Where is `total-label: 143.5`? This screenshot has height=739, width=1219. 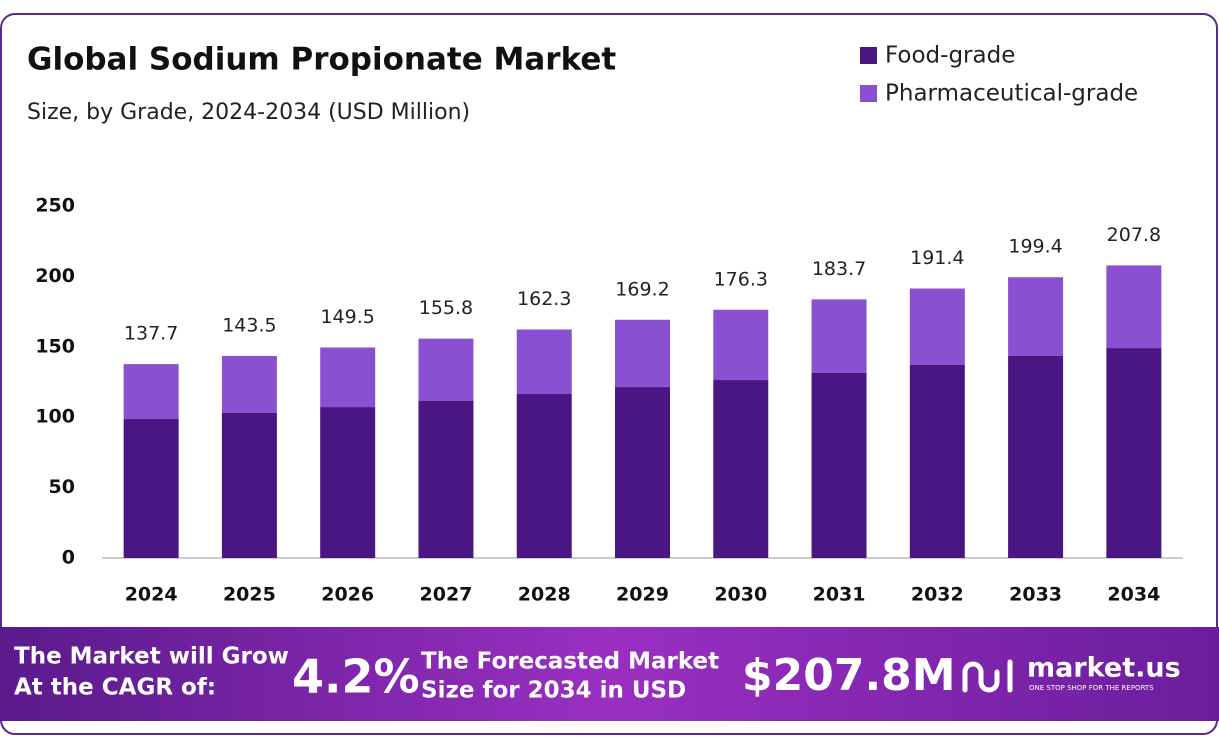
total-label: 143.5 is located at coordinates (249, 325).